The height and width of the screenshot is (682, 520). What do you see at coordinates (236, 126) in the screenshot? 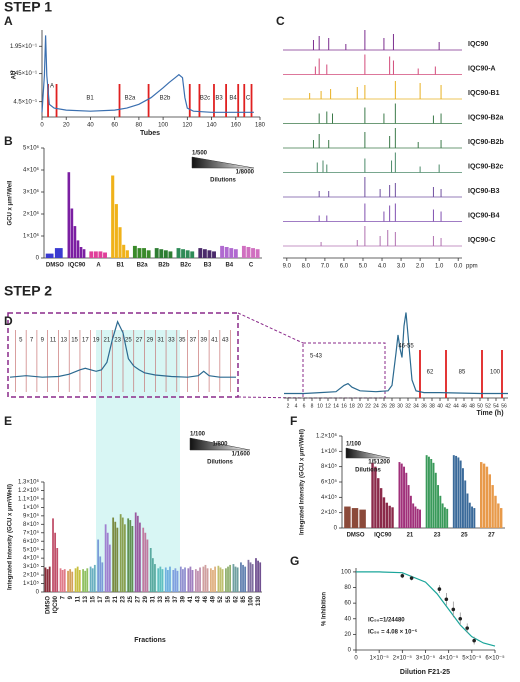
I see `x-tick-label: 160` at bounding box center [236, 126].